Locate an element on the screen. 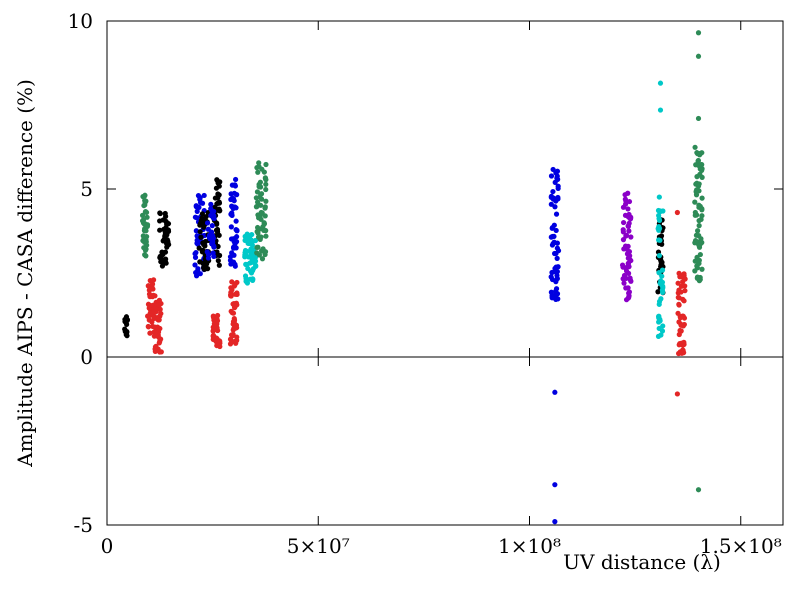  y-tick-label: 10 is located at coordinates (80, 21).